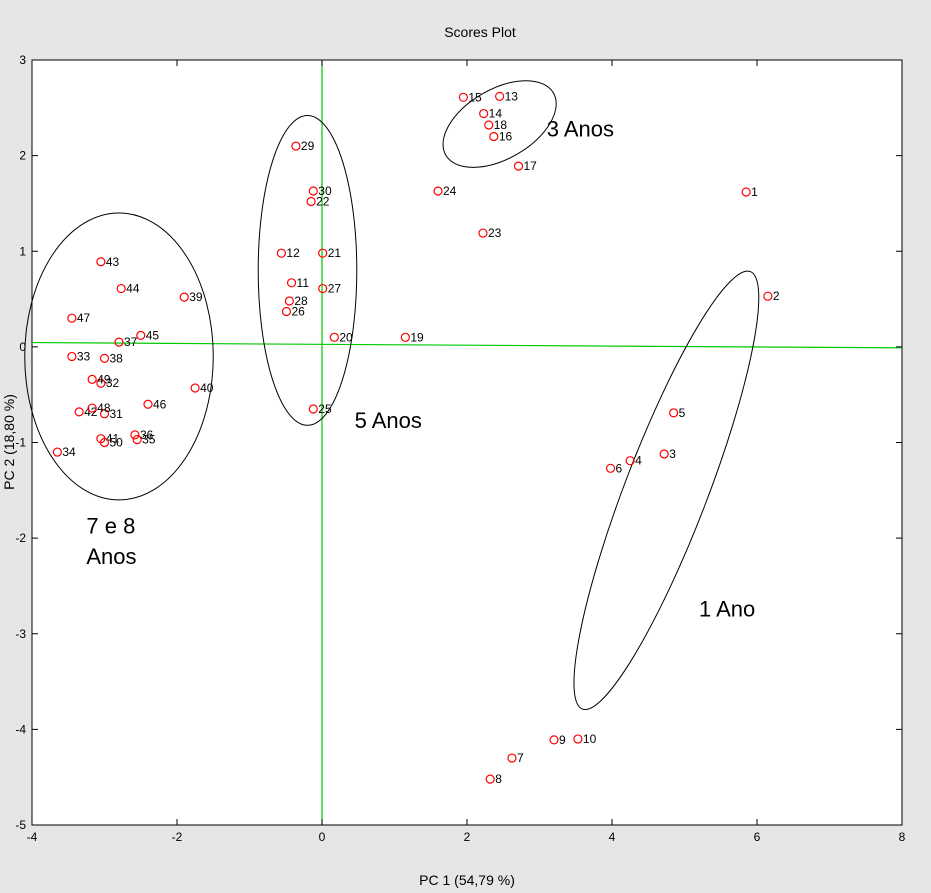  I want to click on point-label: 50, so click(117, 443).